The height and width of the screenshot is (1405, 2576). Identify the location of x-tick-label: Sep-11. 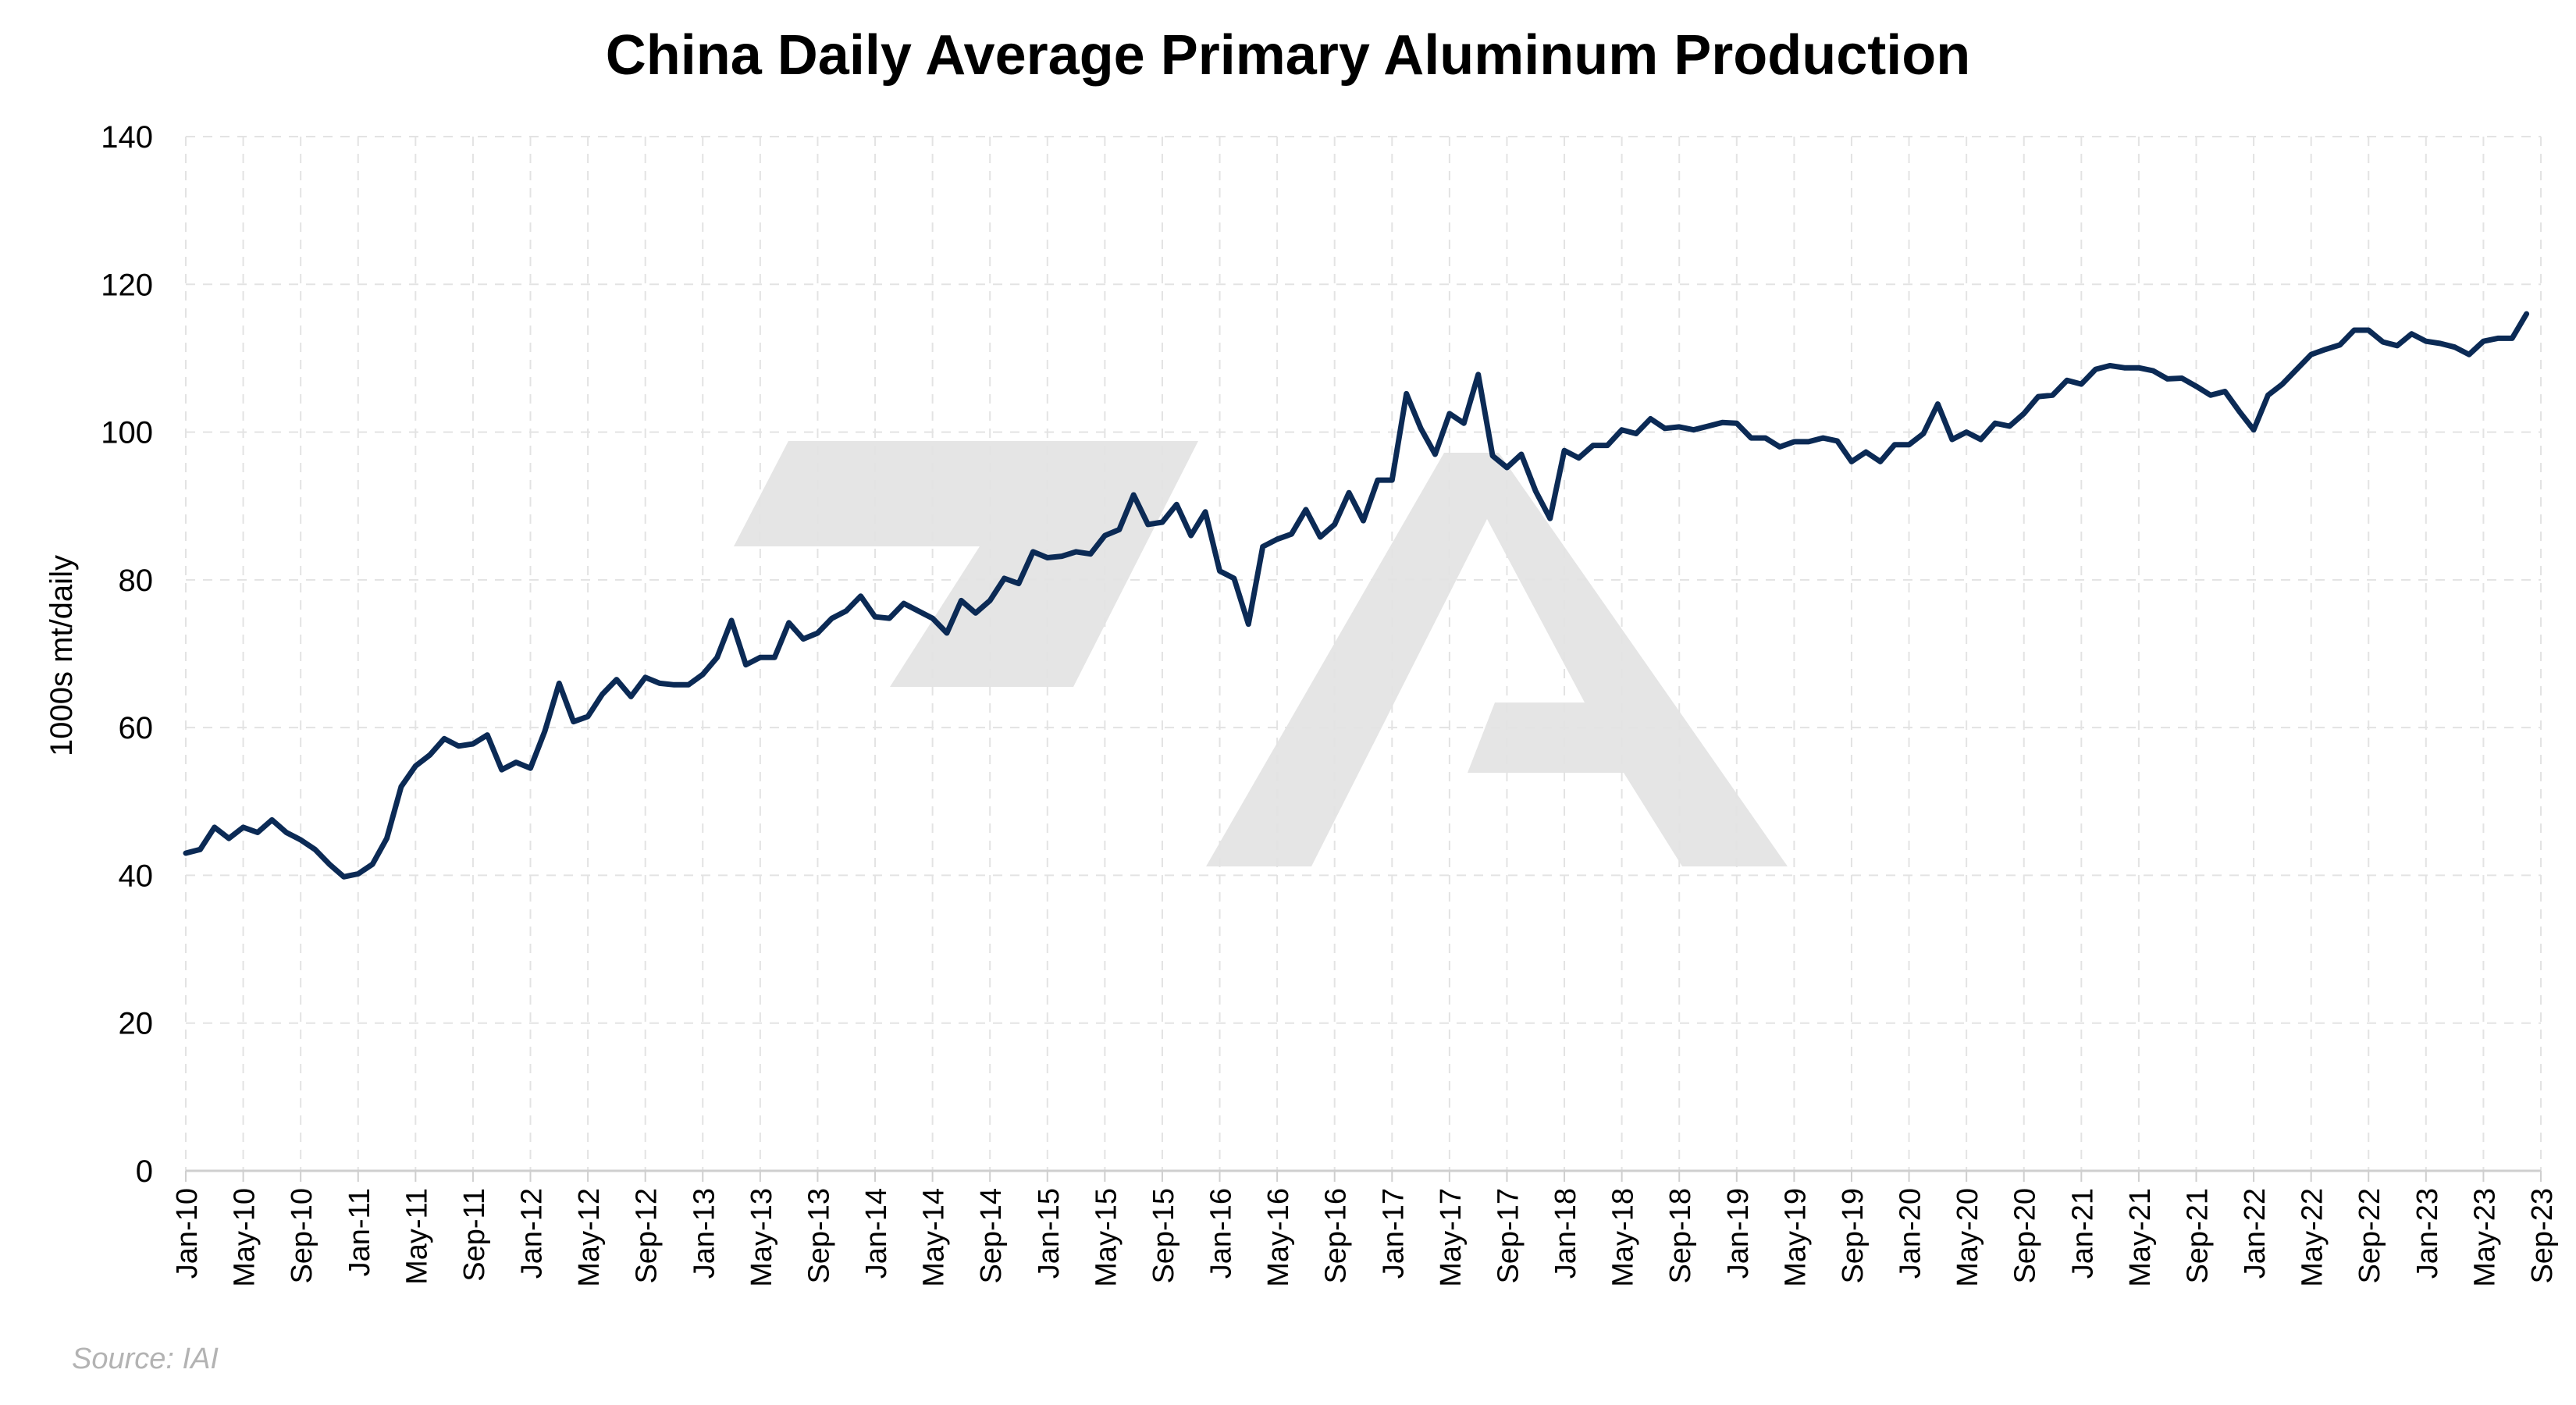
(474, 1235).